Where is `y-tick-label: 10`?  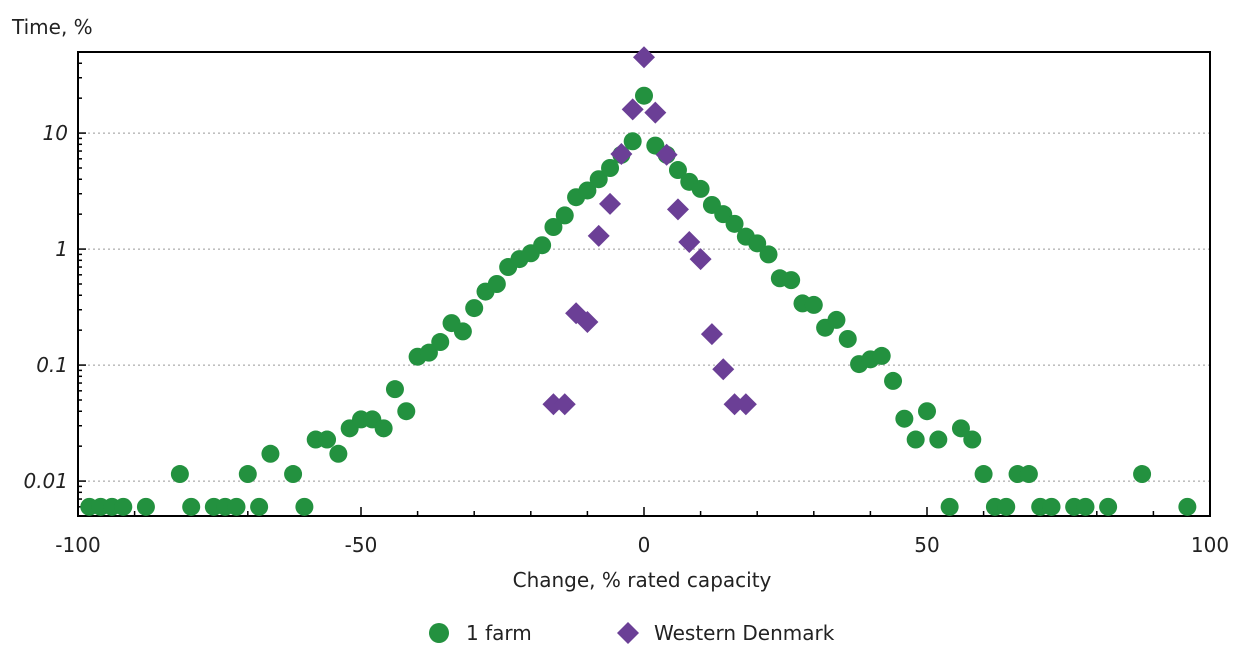
y-tick-label: 10 is located at coordinates (55, 133).